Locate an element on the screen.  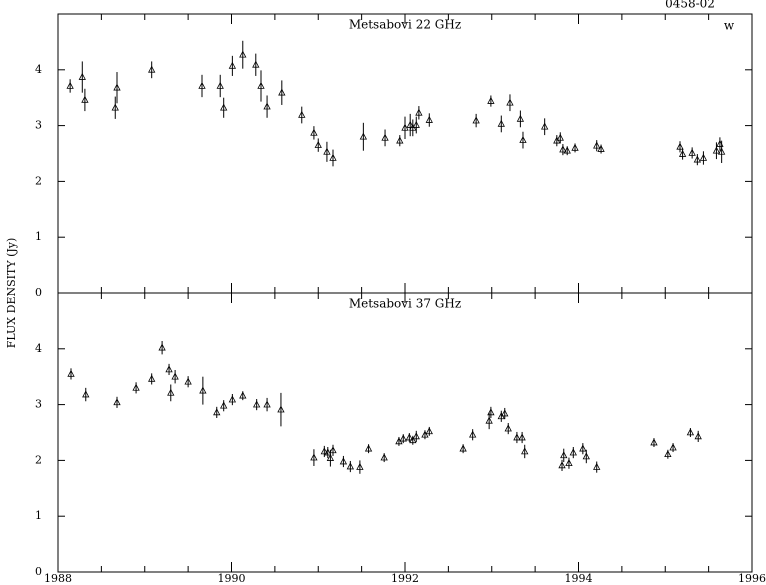
x-tick-label: 1988 is located at coordinates (58, 578).